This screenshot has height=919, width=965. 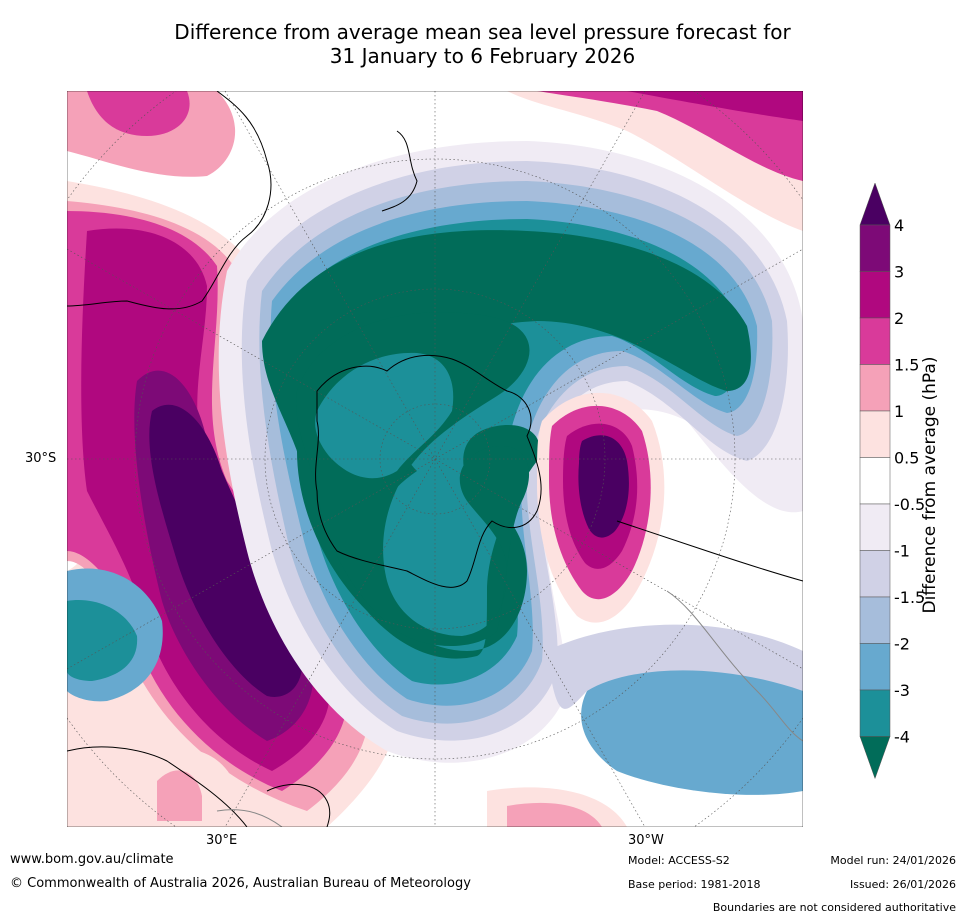 I want to click on australia-coast, so click(x=169, y=200).